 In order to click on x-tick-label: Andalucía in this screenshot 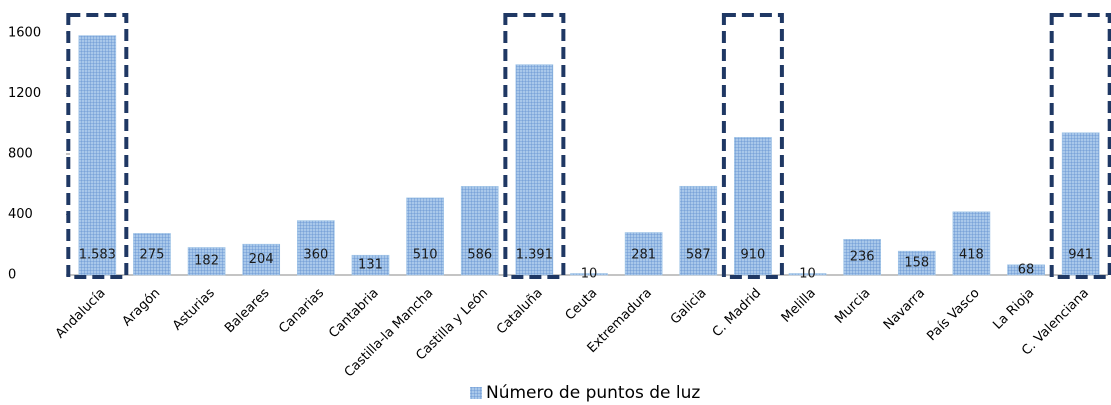, I will do `click(81, 314)`.